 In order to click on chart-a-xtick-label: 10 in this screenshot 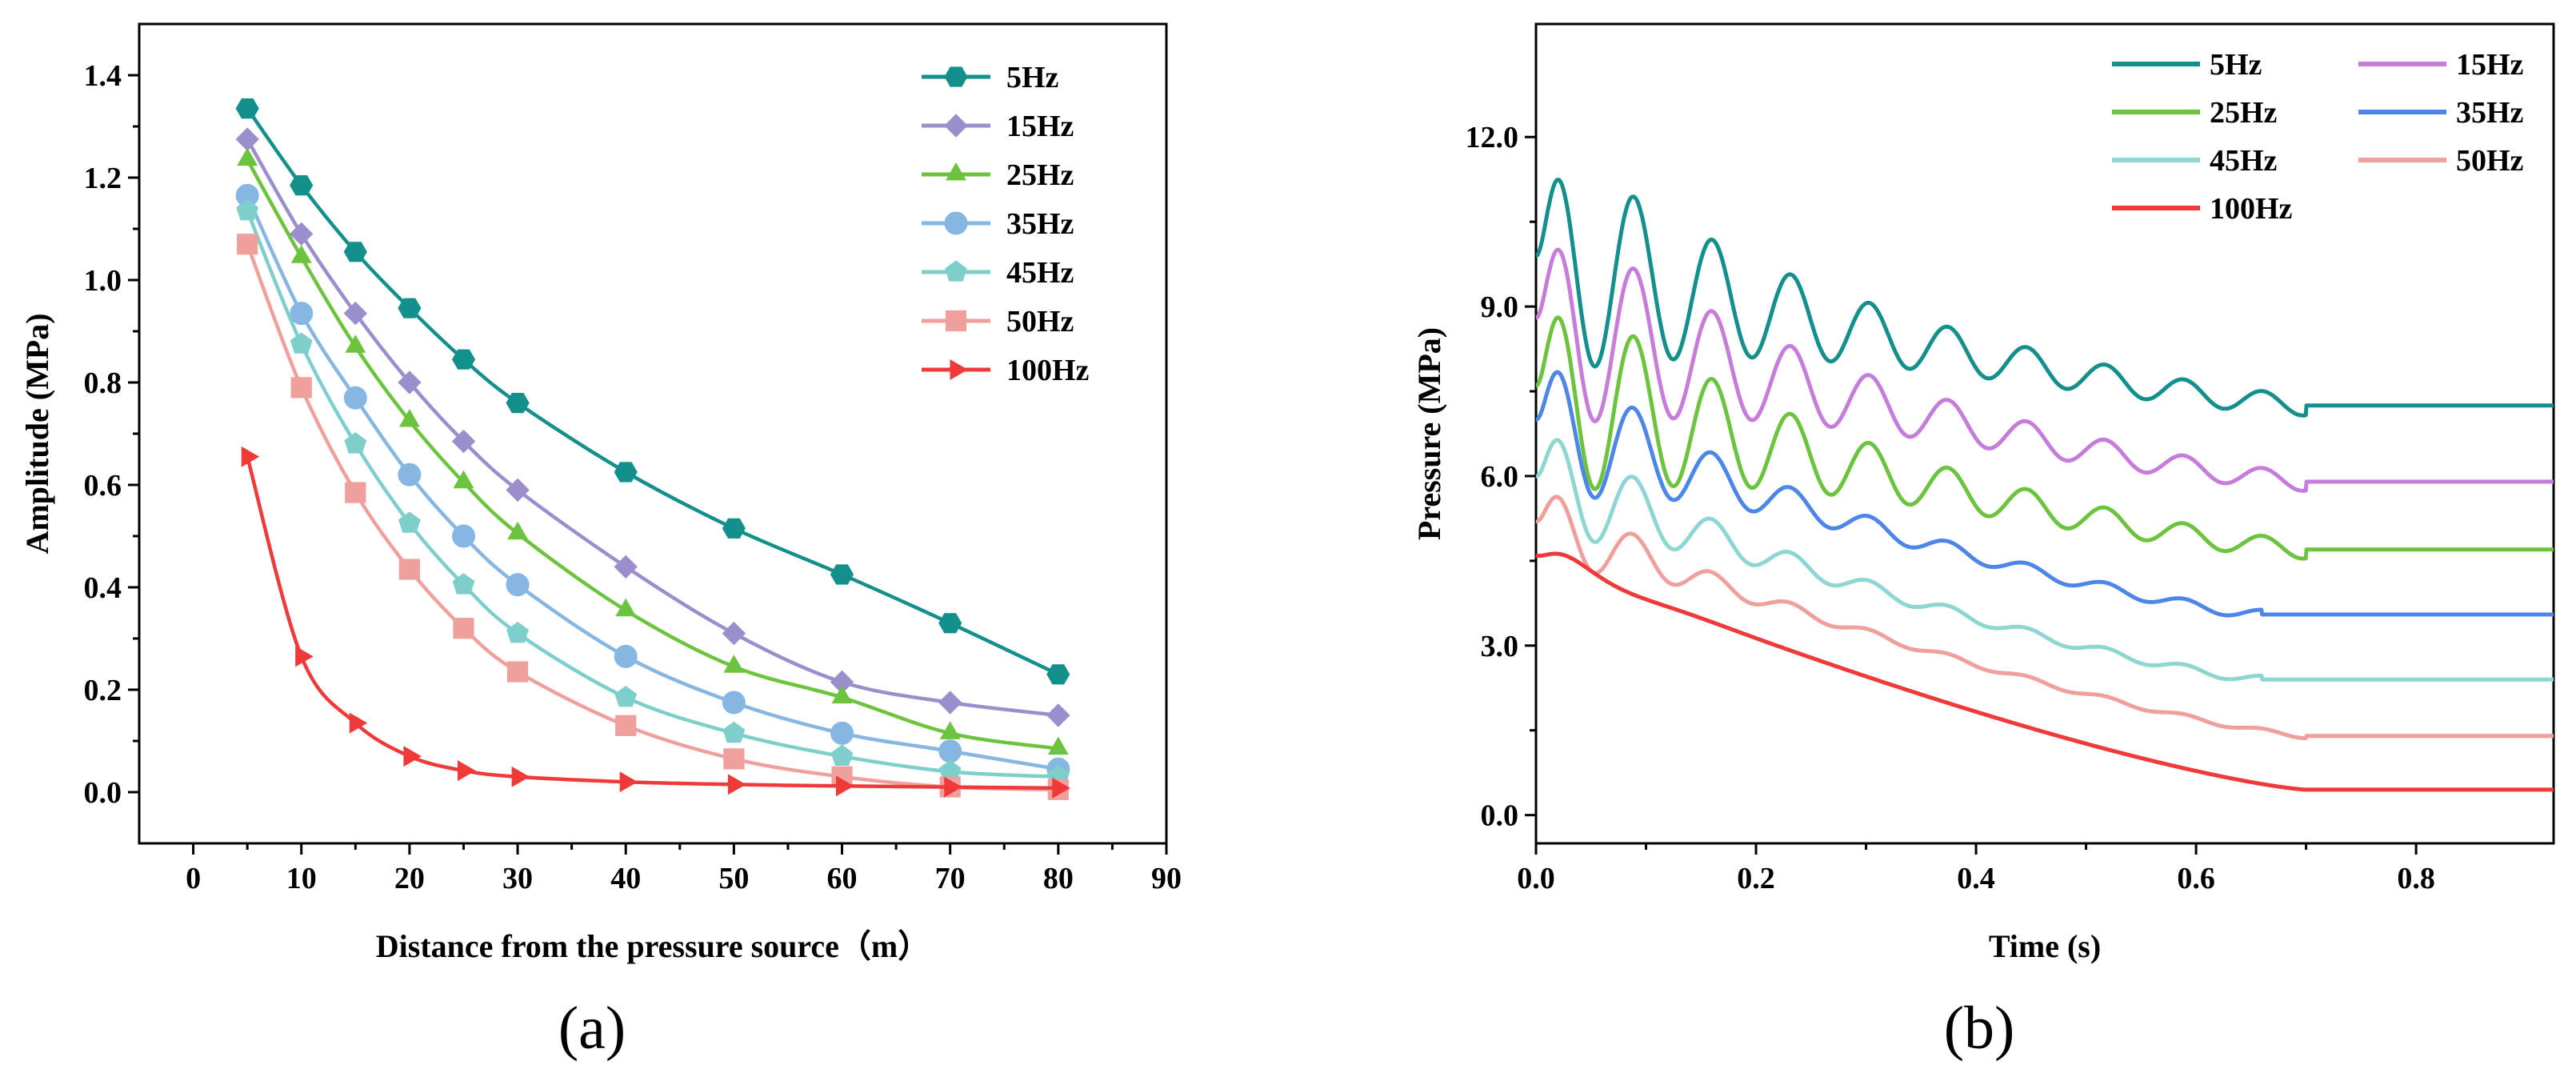, I will do `click(301, 879)`.